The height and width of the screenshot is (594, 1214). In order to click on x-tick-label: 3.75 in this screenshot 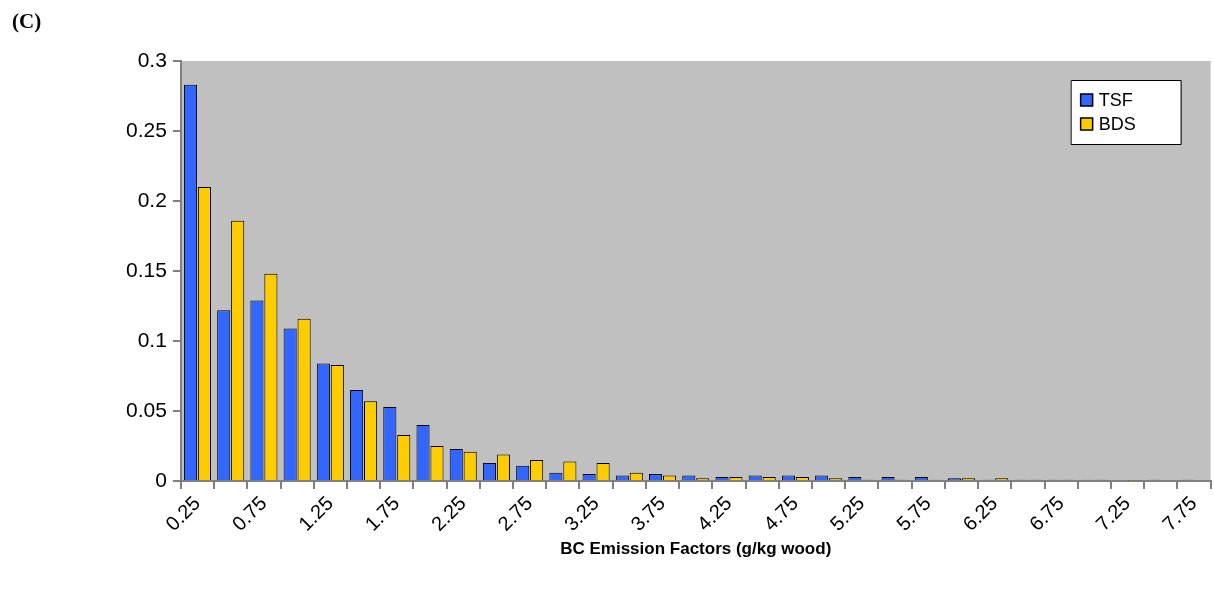, I will do `click(648, 513)`.